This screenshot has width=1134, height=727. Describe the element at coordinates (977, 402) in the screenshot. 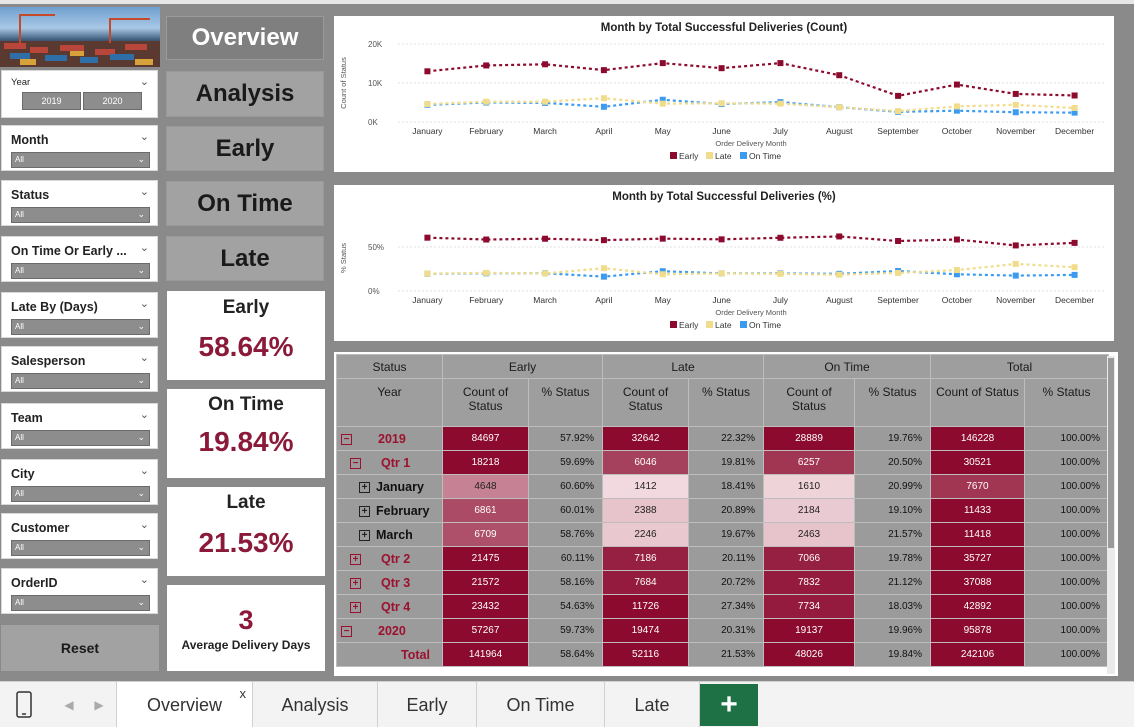

I see `matrix-subheader: Count of Status` at that location.